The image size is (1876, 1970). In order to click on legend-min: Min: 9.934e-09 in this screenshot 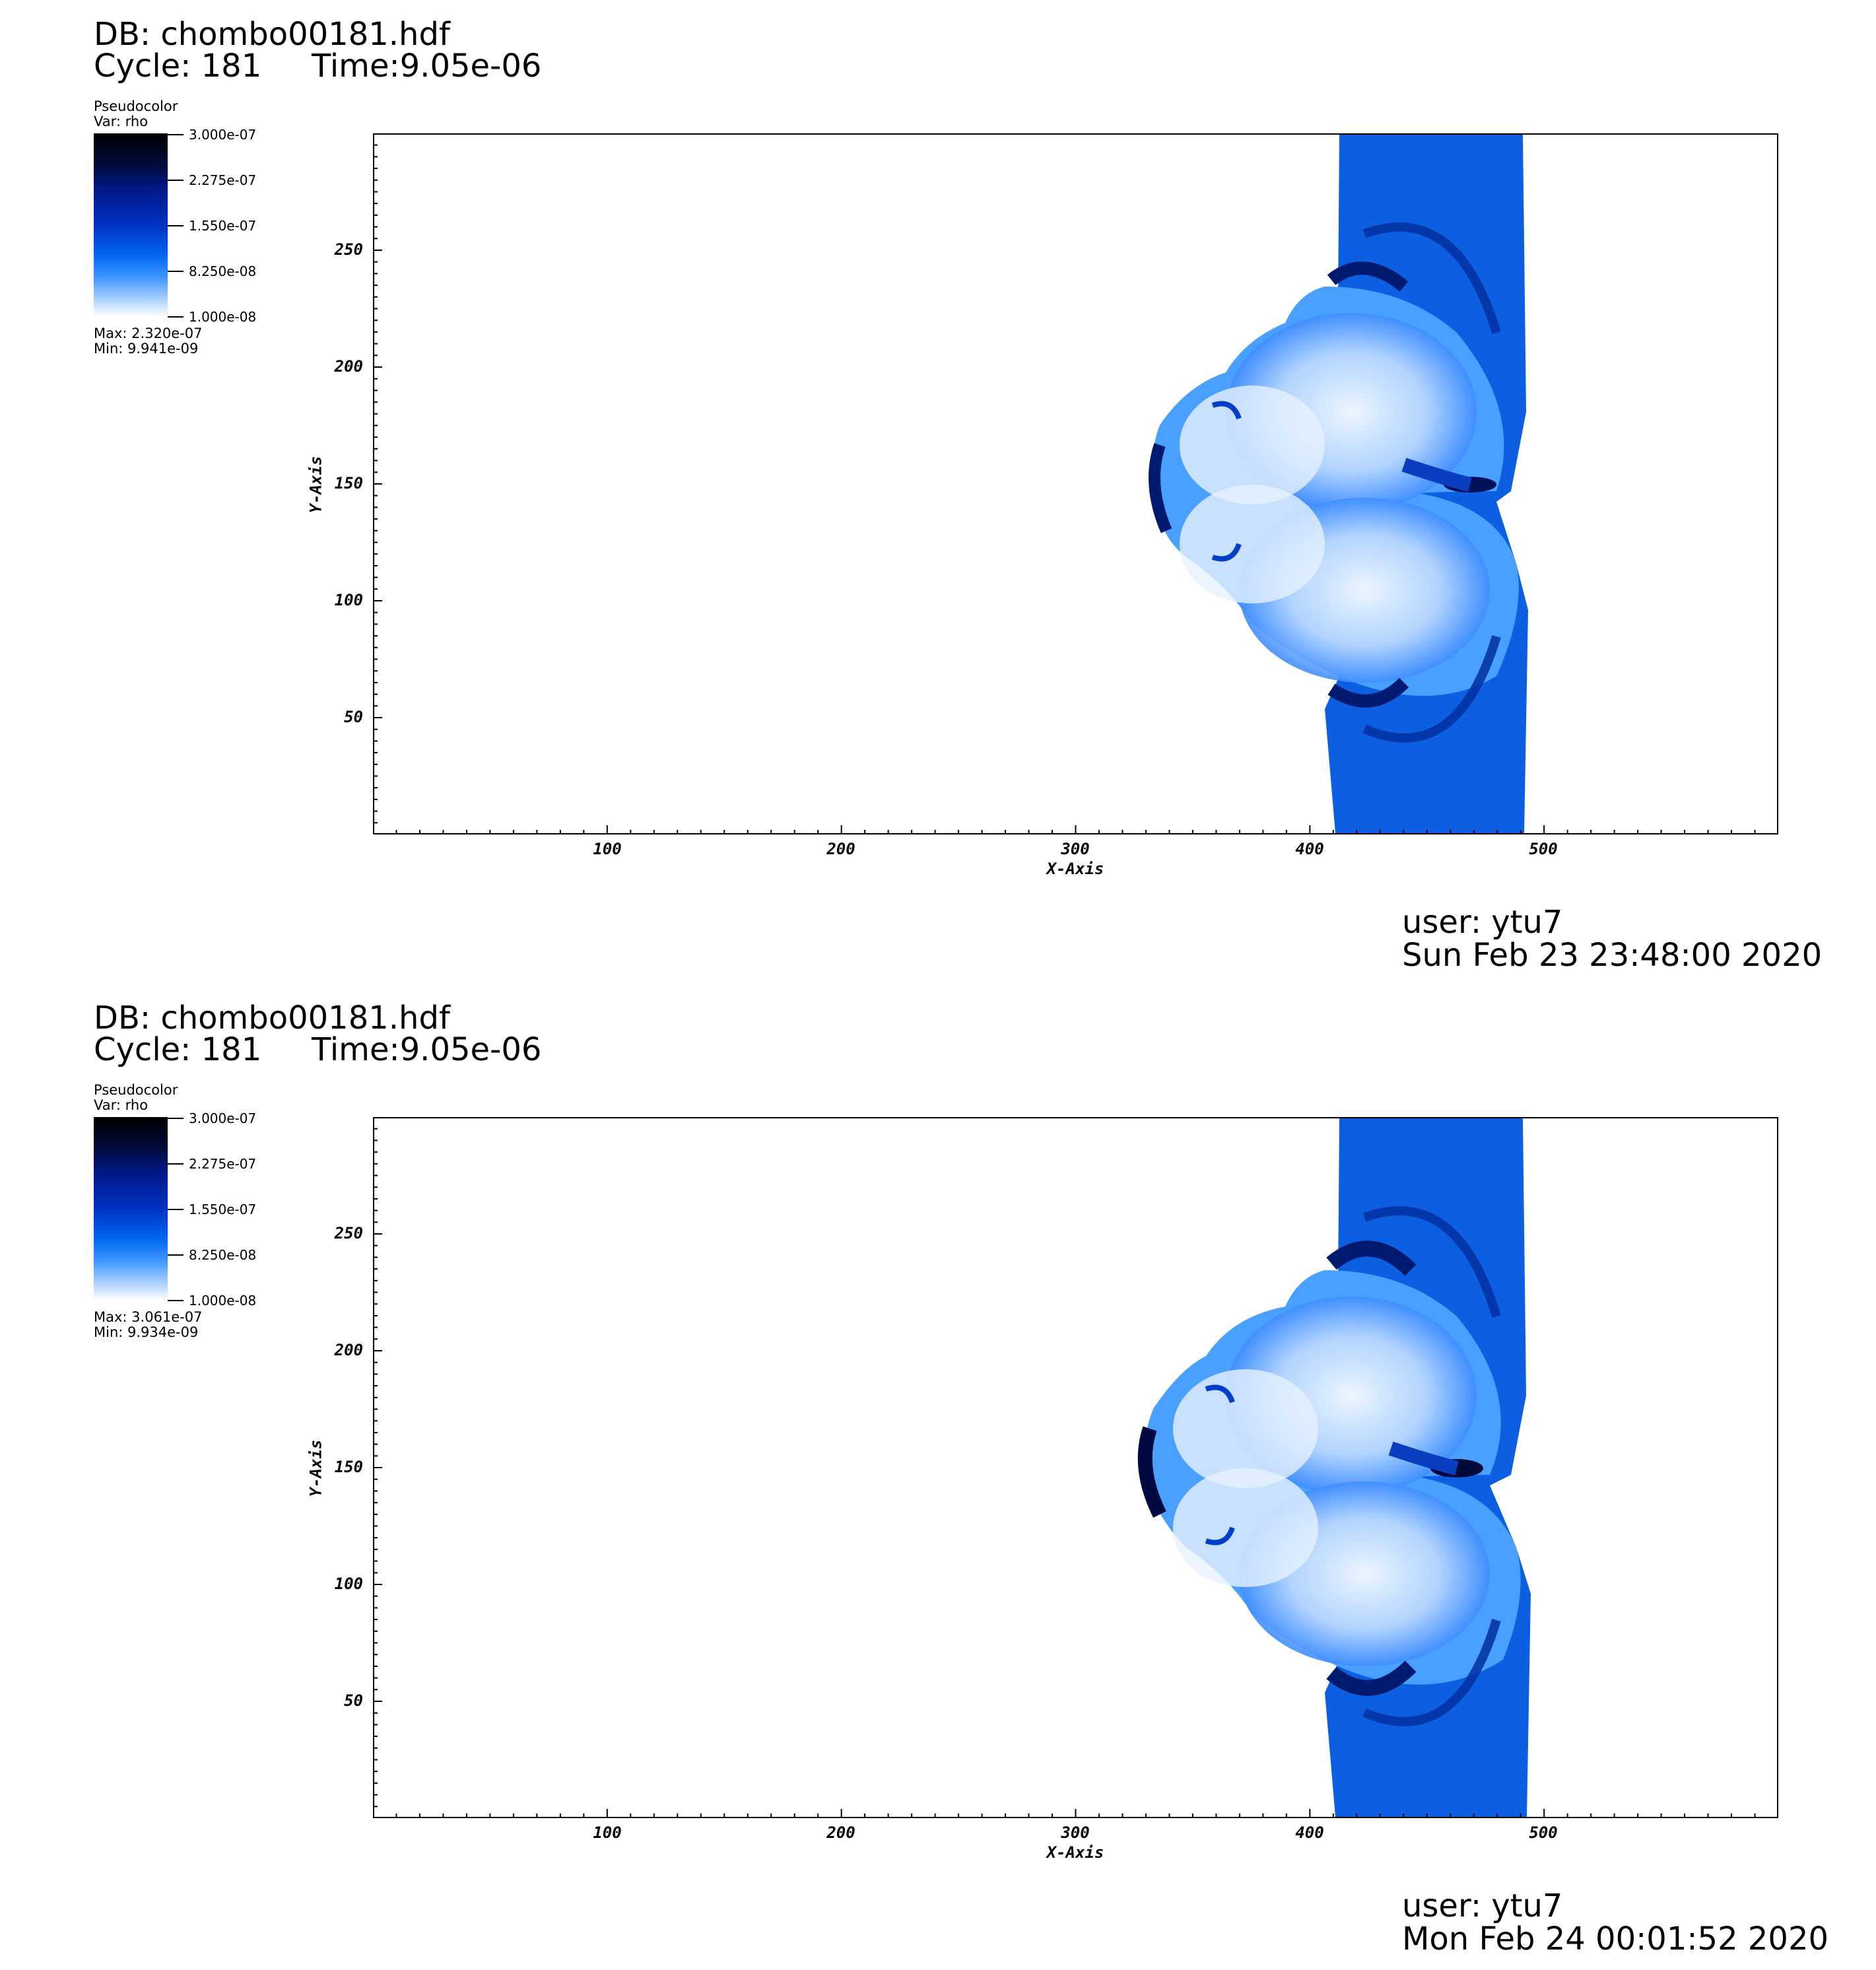, I will do `click(146, 1332)`.